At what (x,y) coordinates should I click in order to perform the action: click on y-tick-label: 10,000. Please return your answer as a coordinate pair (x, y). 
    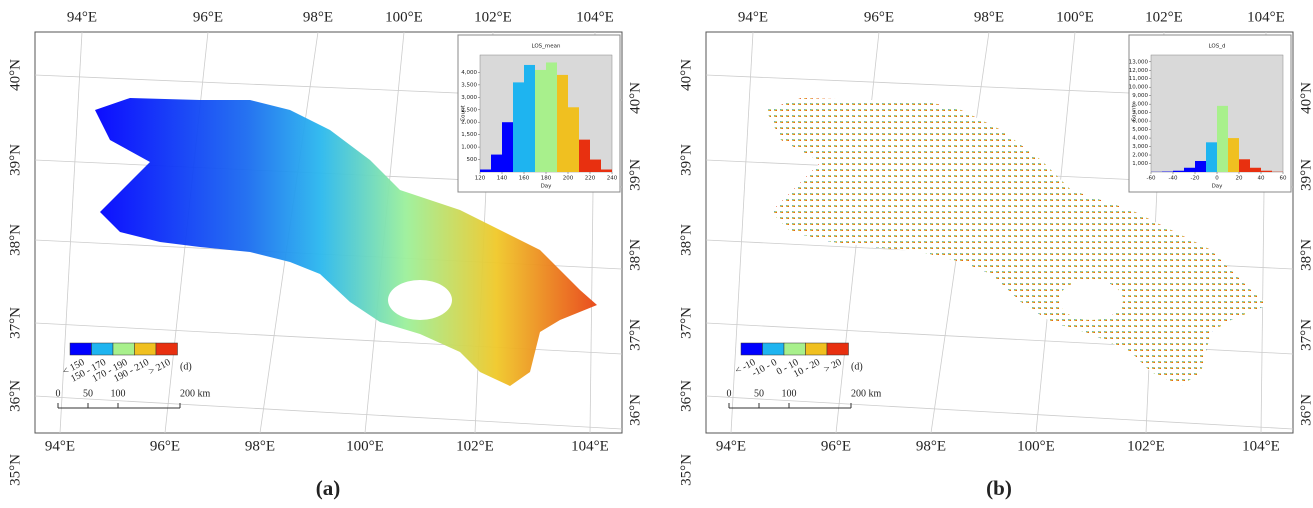
    Looking at the image, I should click on (1139, 88).